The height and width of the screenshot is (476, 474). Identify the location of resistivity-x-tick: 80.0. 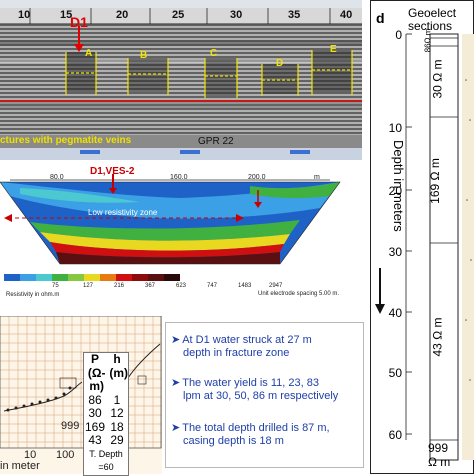
(57, 177).